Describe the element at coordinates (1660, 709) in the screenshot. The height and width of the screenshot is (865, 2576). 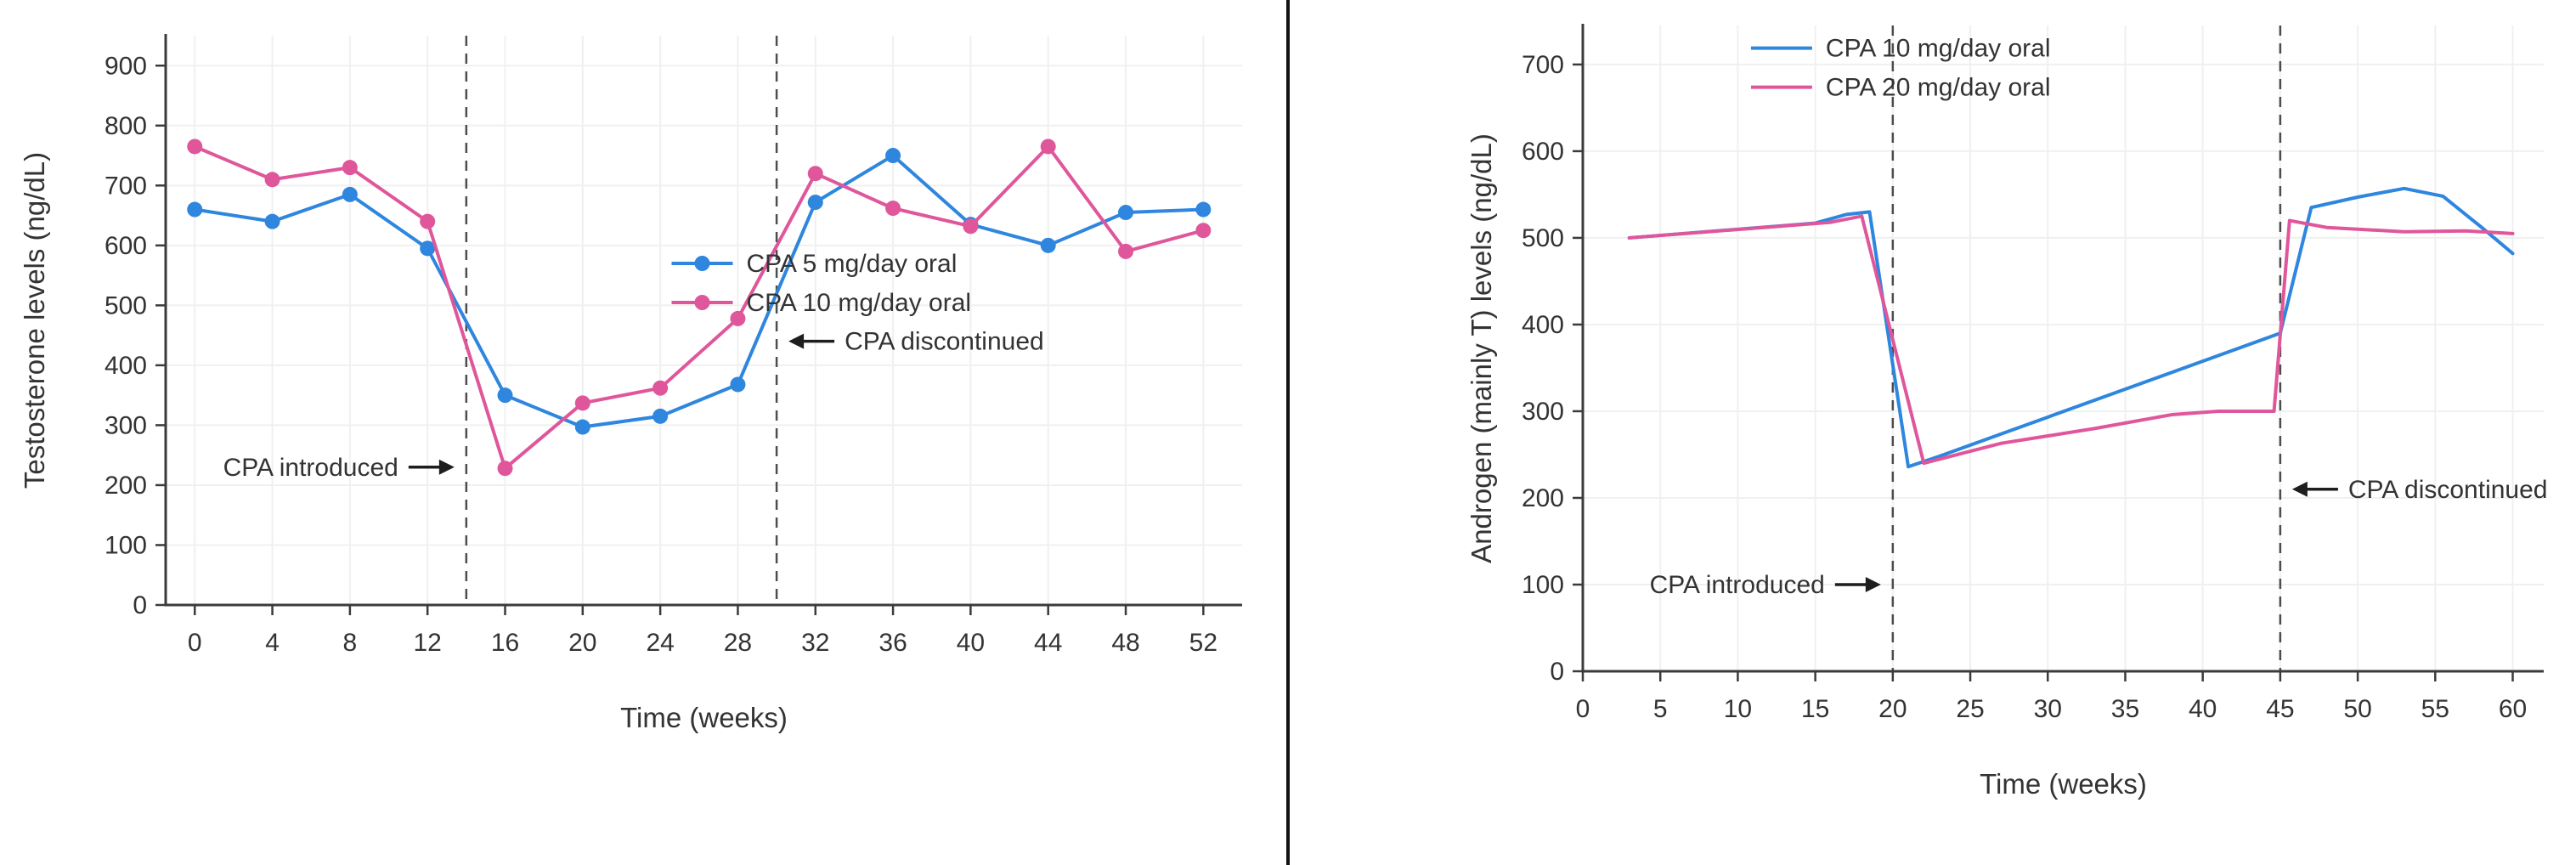
I see `x-tick-label: 5` at that location.